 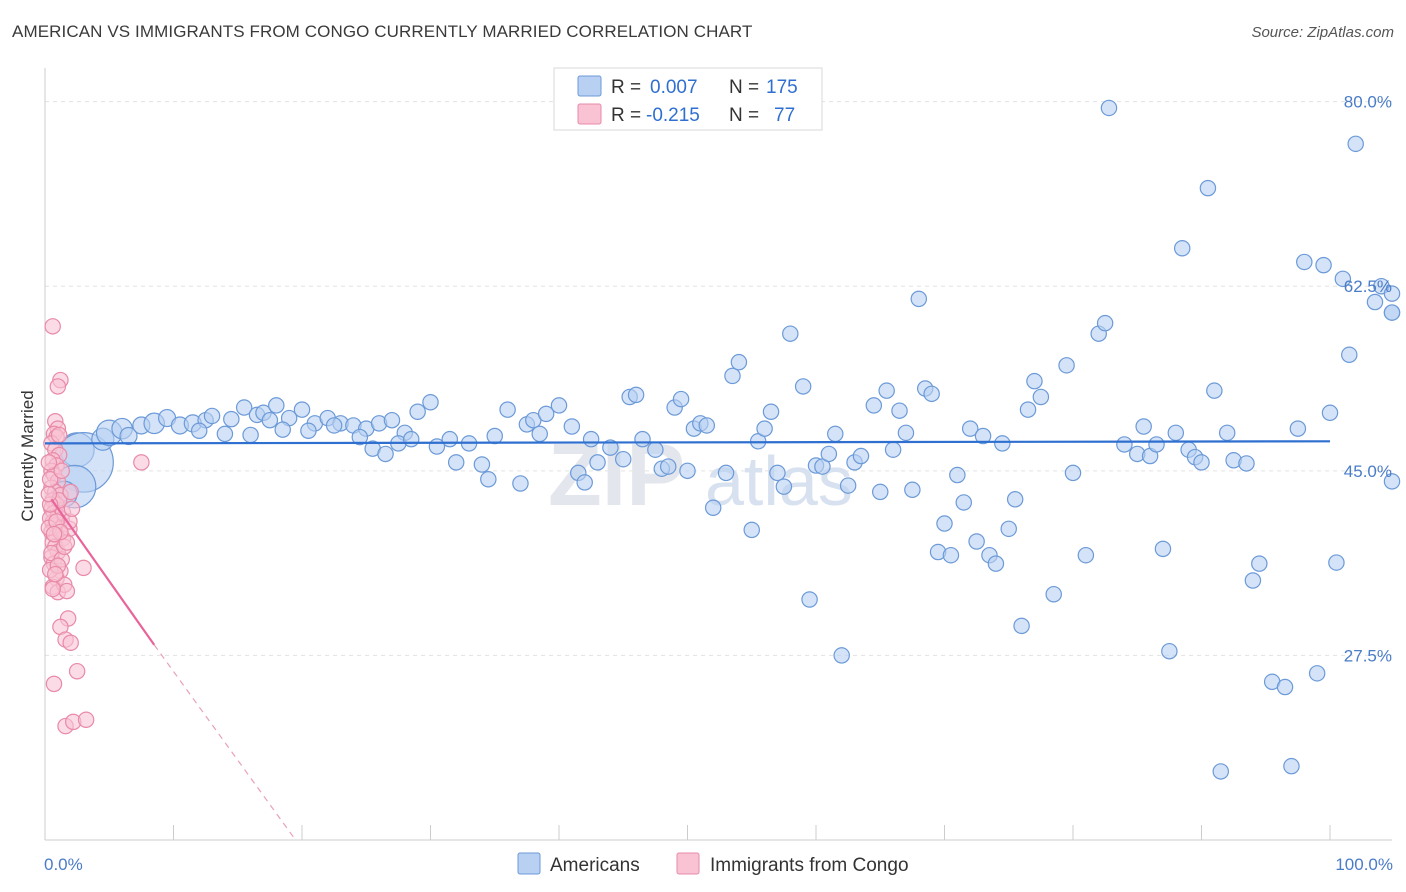 What do you see at coordinates (595, 865) in the screenshot?
I see `bottom-legend-americans: Americans` at bounding box center [595, 865].